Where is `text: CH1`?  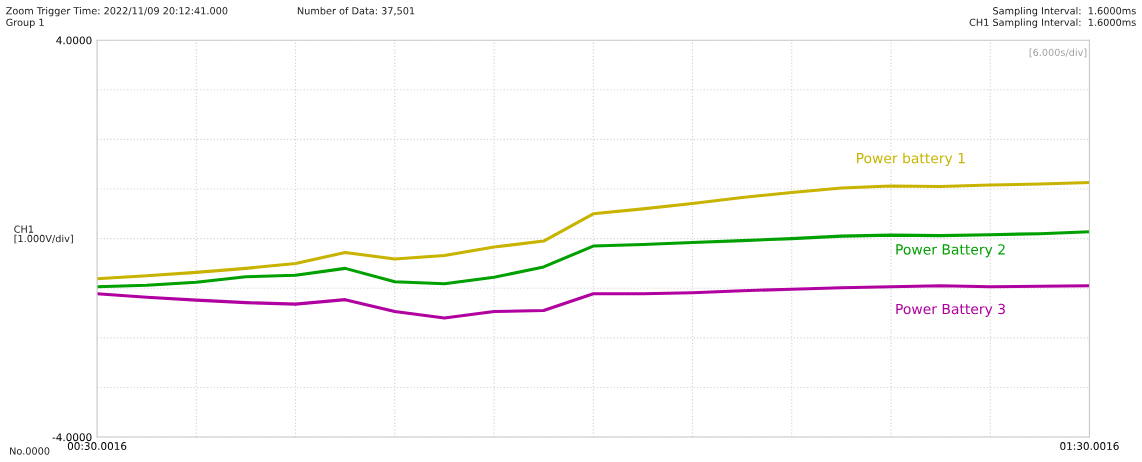
text: CH1 is located at coordinates (24, 229).